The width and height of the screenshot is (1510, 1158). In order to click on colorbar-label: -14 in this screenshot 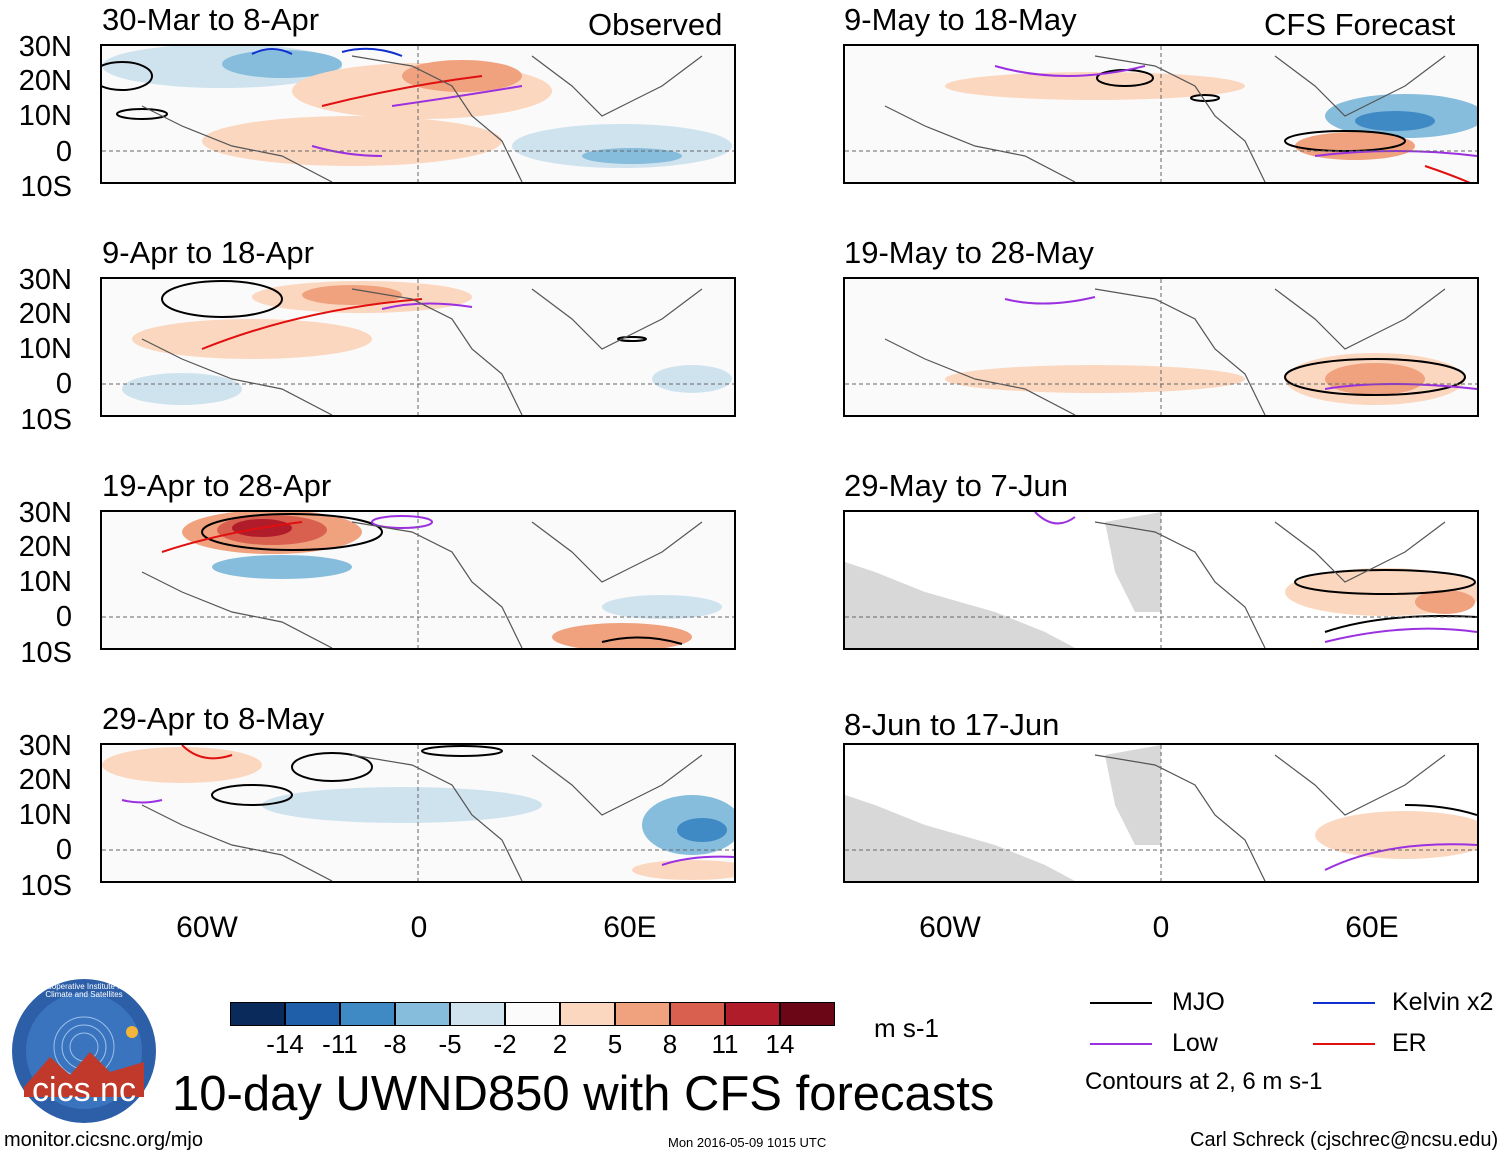, I will do `click(285, 1044)`.